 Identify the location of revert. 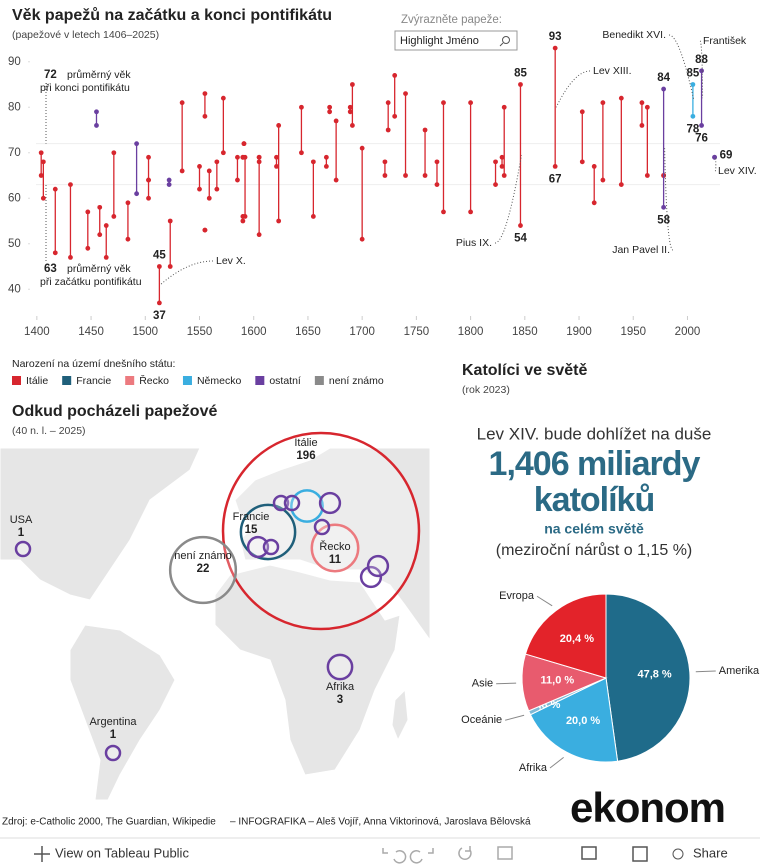
(465, 853).